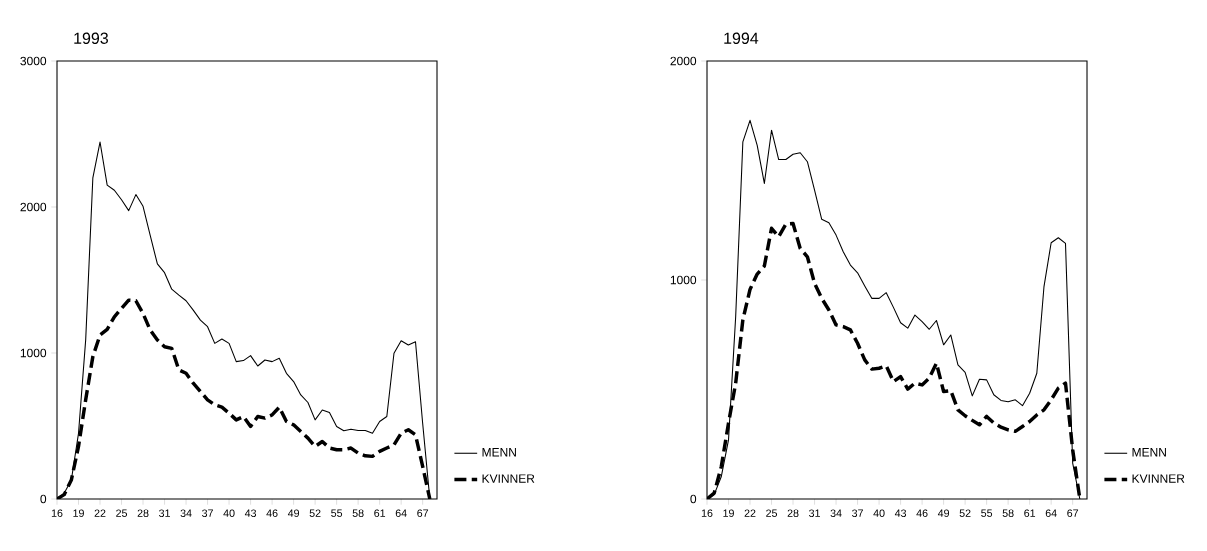 Image resolution: width=1207 pixels, height=551 pixels. Describe the element at coordinates (91, 38) in the screenshot. I see `chart-title: 1993` at that location.